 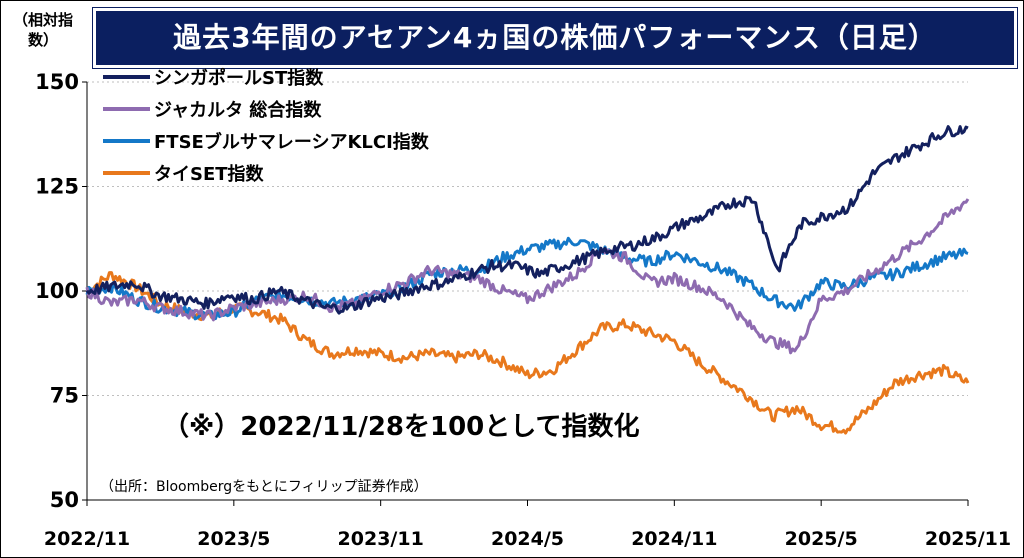 What do you see at coordinates (527, 539) in the screenshot?
I see `x-tick-label: 2024/5` at bounding box center [527, 539].